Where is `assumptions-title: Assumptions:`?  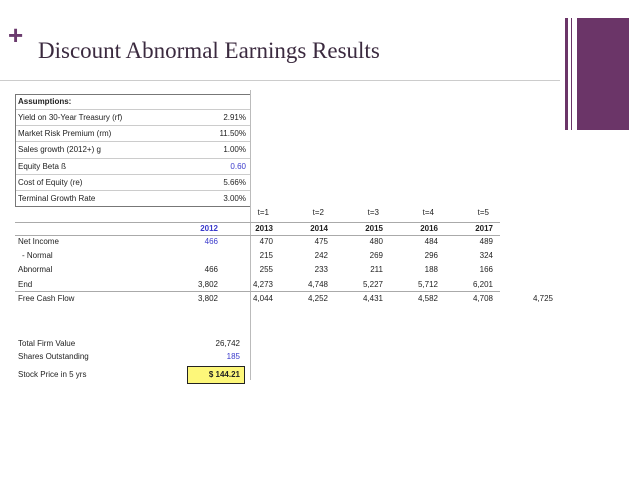
assumptions-title: Assumptions: is located at coordinates (45, 101).